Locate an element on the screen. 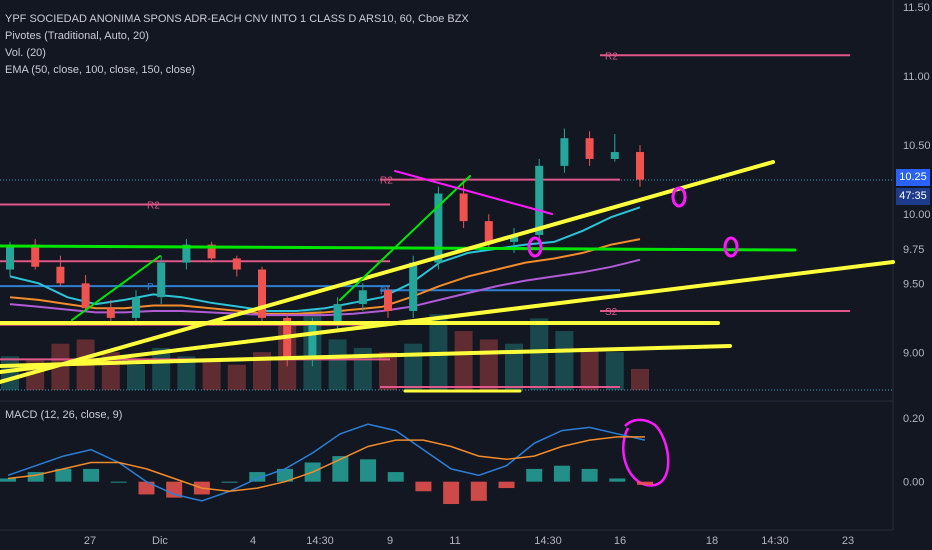 This screenshot has width=932, height=550. ema-lines is located at coordinates (325, 261).